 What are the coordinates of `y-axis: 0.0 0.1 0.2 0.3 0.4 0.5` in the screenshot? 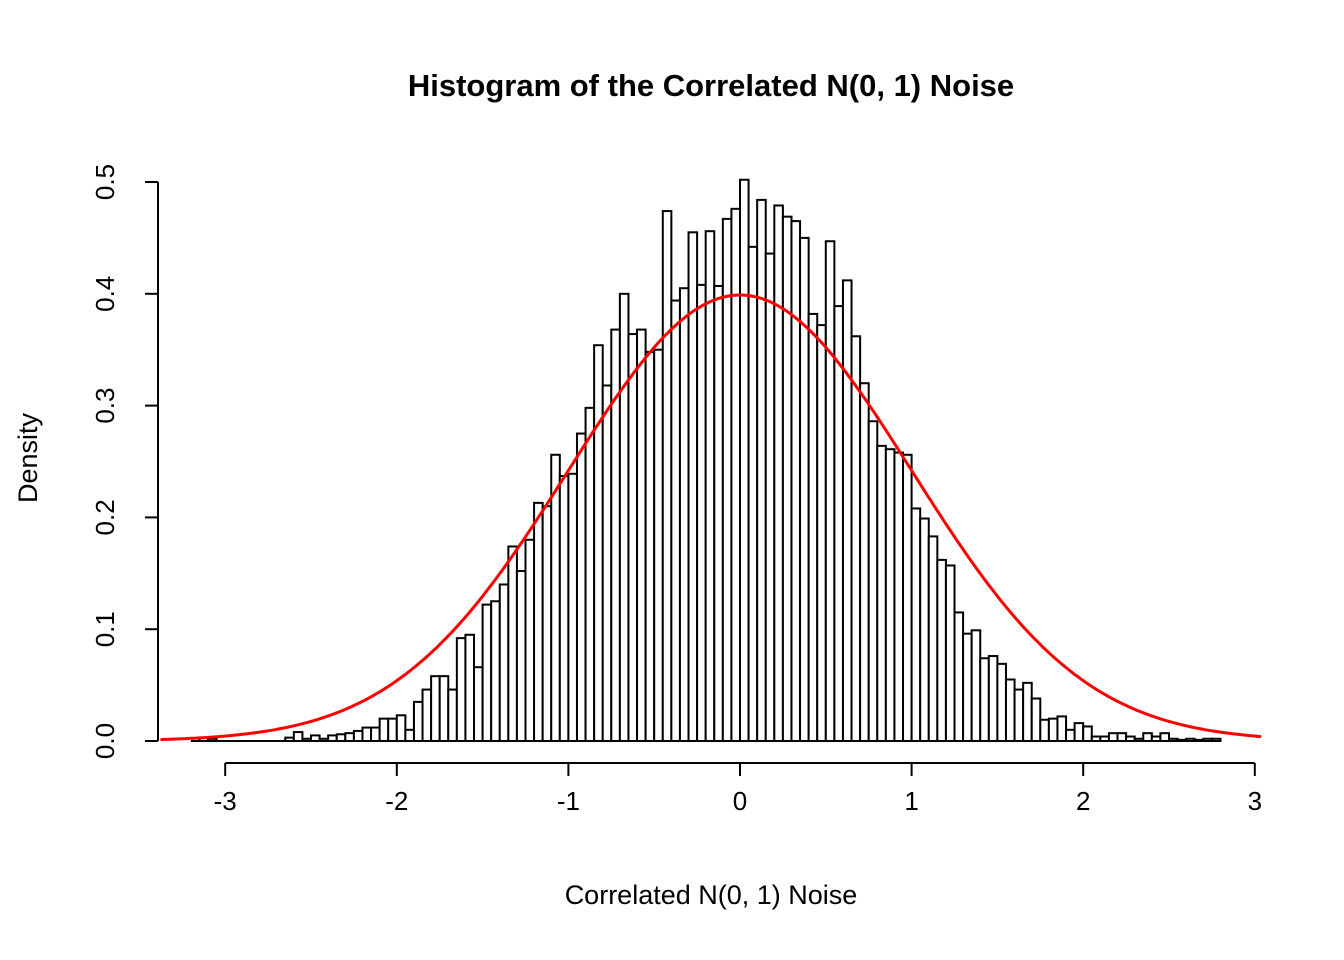 It's located at (124, 461).